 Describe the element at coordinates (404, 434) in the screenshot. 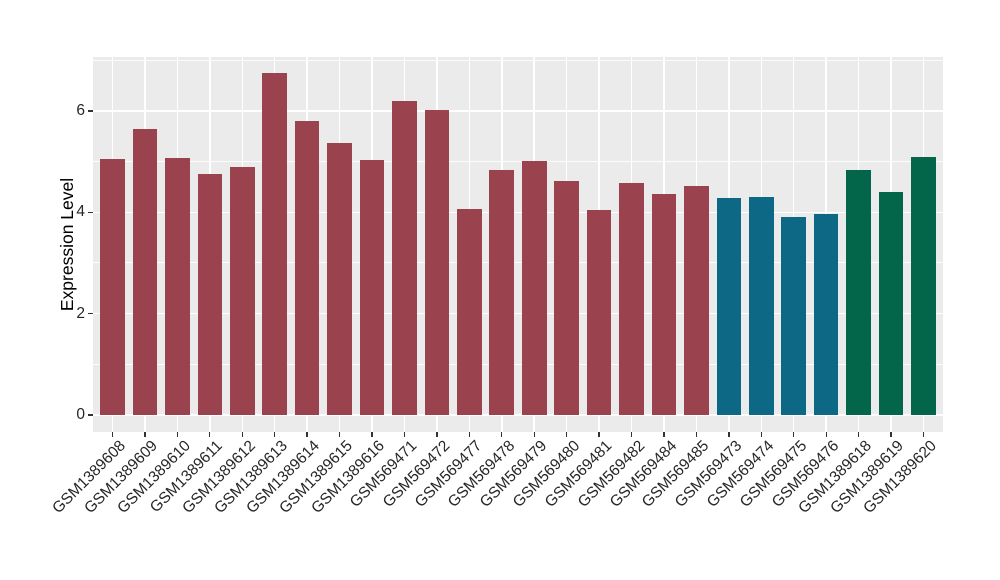

I see `x-tick-mark-GSM569471` at that location.